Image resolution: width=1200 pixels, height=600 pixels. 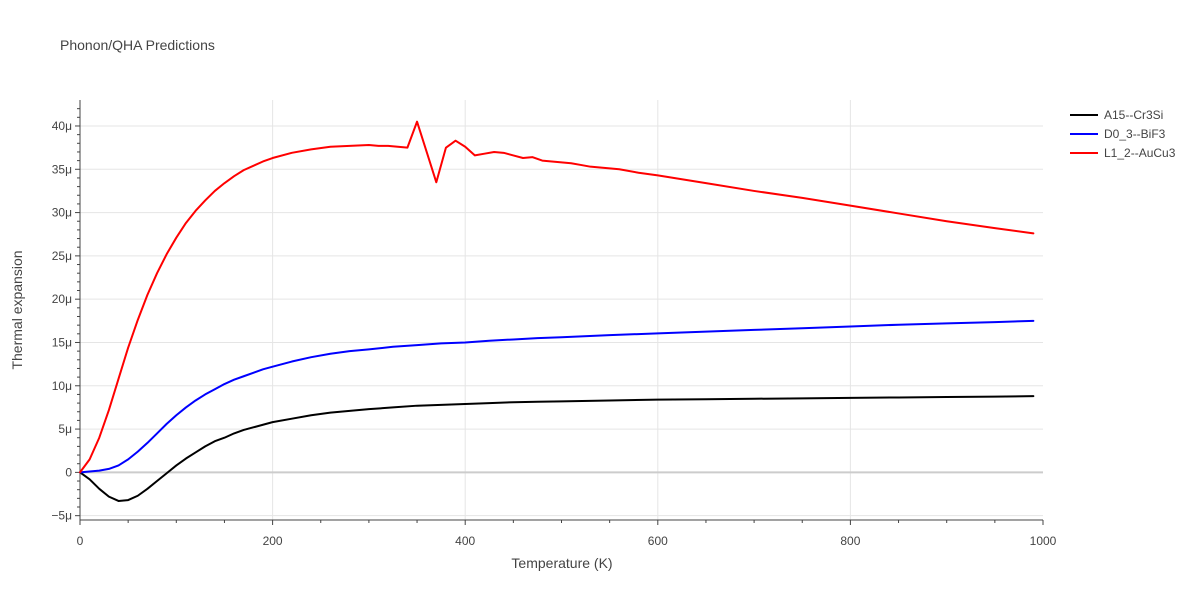 What do you see at coordinates (65, 429) in the screenshot?
I see `y-tick-label: 5μ` at bounding box center [65, 429].